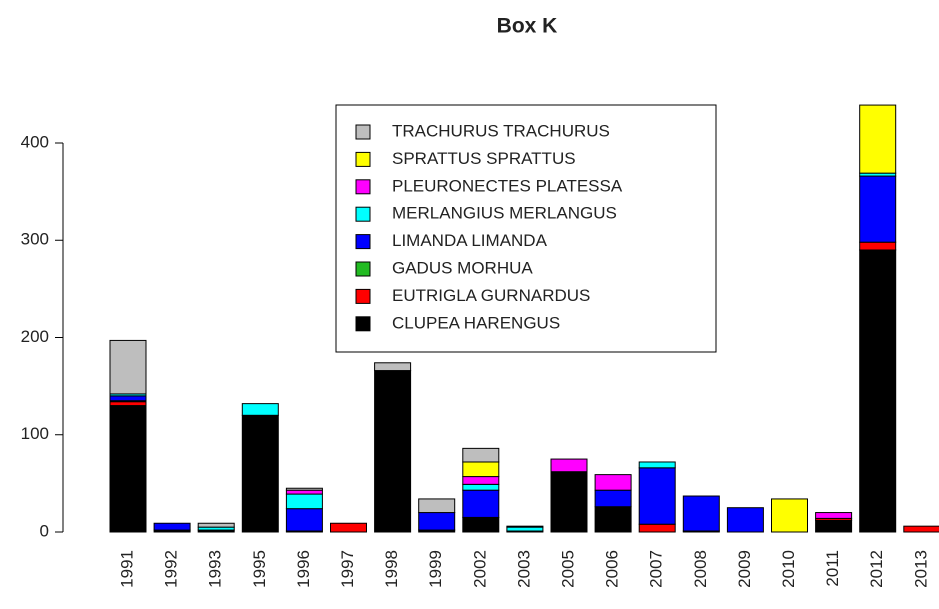  What do you see at coordinates (507, 185) in the screenshot?
I see `legend-label: PLEURONECTES PLATESSA` at bounding box center [507, 185].